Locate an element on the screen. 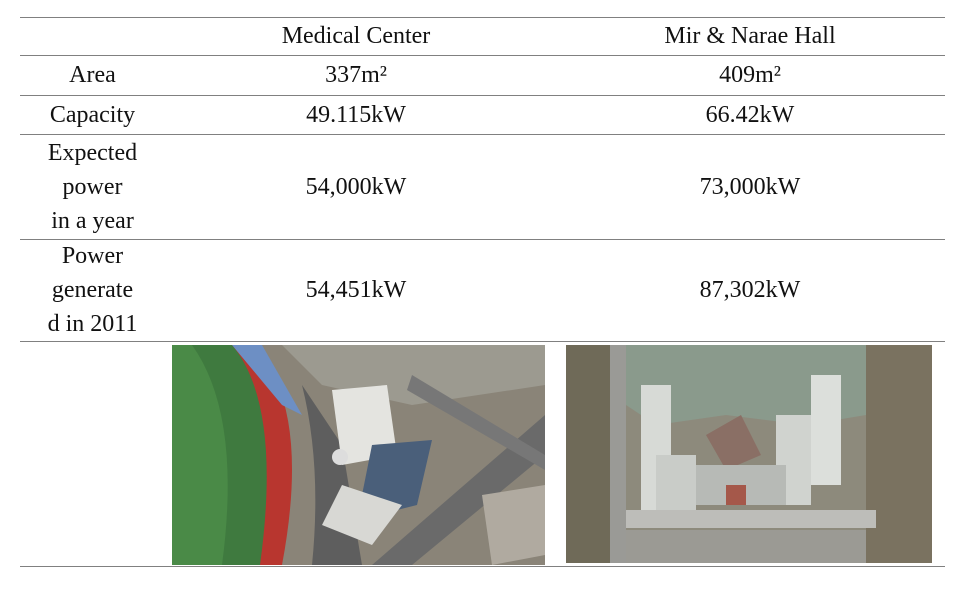 The image size is (956, 604). label-line: Power is located at coordinates (92, 256).